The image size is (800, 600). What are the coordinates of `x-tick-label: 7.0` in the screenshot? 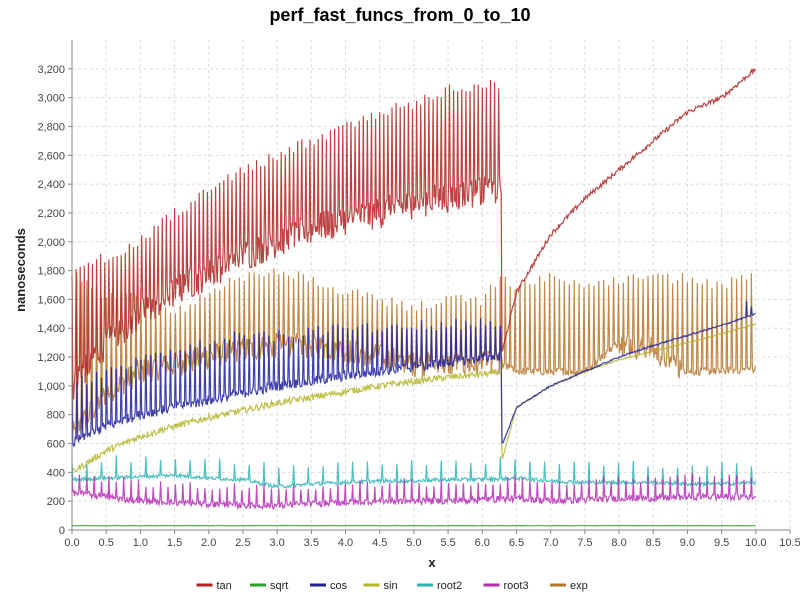 It's located at (550, 543).